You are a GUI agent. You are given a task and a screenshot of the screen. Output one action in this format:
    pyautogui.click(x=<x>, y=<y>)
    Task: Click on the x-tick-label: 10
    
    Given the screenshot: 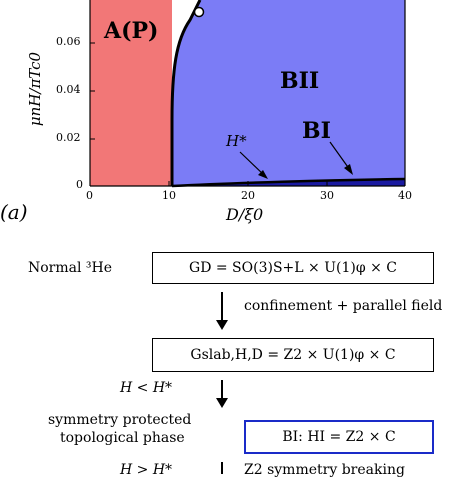 What is the action you would take?
    pyautogui.click(x=169, y=195)
    